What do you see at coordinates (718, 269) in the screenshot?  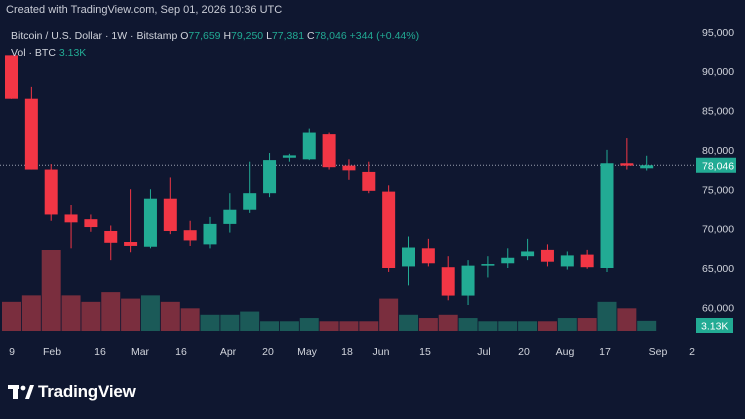 I see `price-tick-label: 65,000` at bounding box center [718, 269].